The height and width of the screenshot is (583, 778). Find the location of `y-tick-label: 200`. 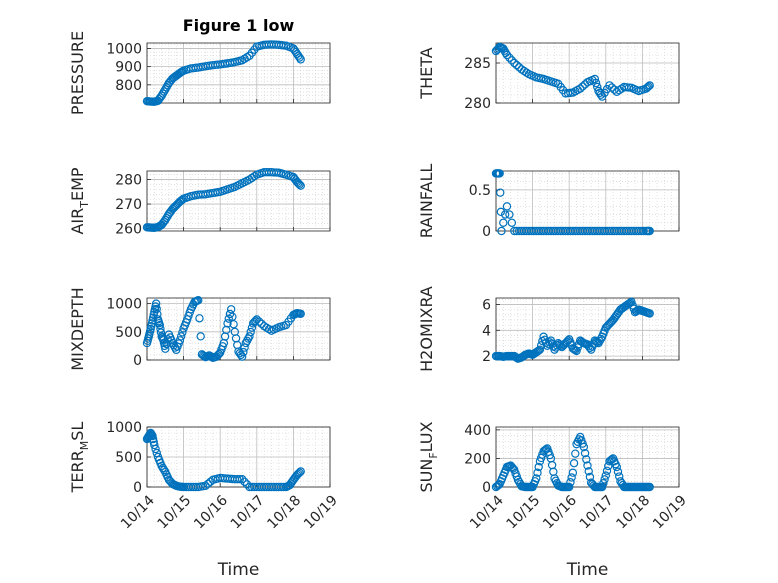

y-tick-label: 200 is located at coordinates (477, 459).